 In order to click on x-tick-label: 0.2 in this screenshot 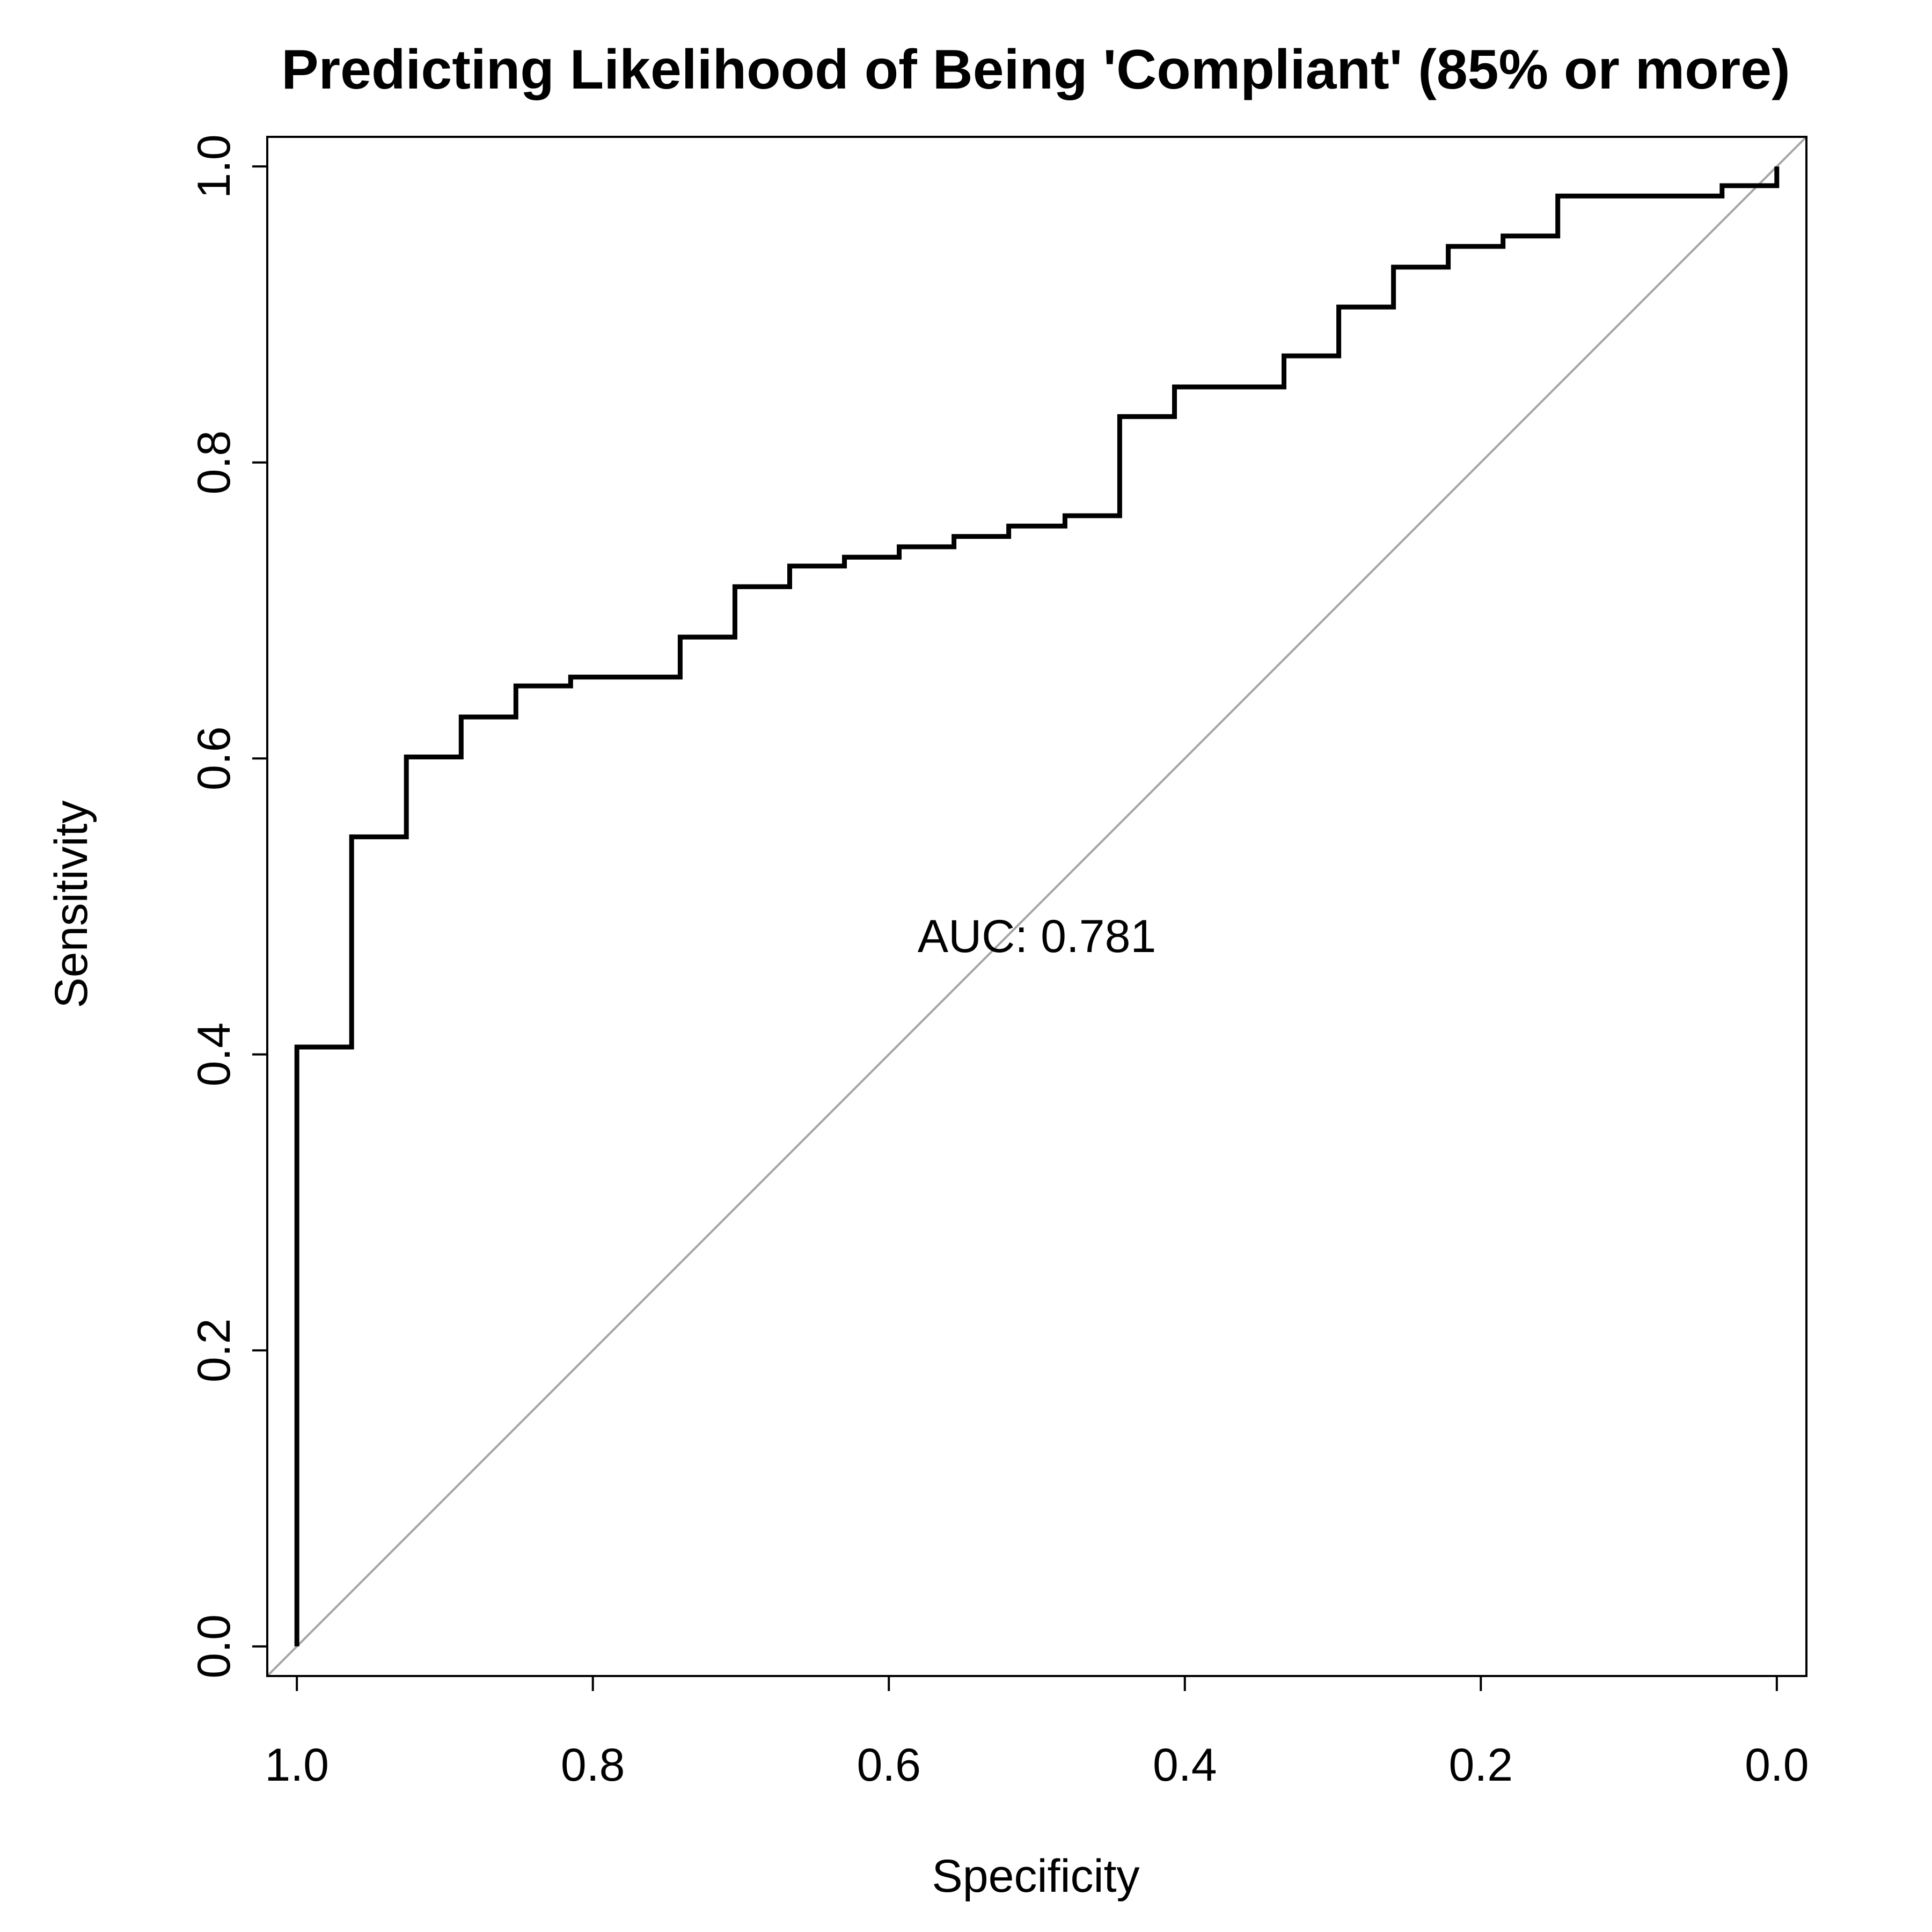, I will do `click(1481, 1765)`.